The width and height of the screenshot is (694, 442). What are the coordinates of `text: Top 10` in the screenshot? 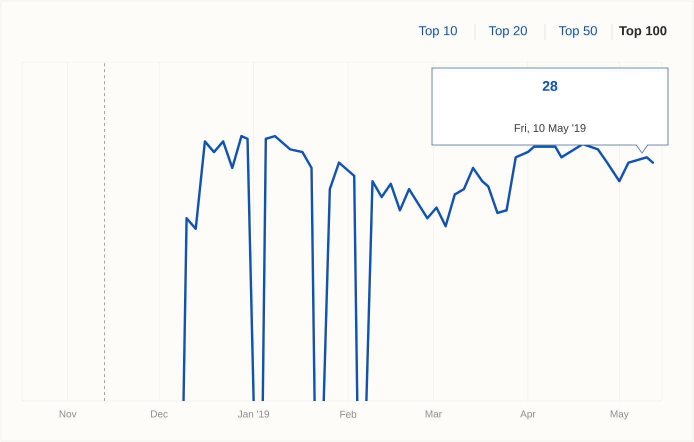 It's located at (437, 32).